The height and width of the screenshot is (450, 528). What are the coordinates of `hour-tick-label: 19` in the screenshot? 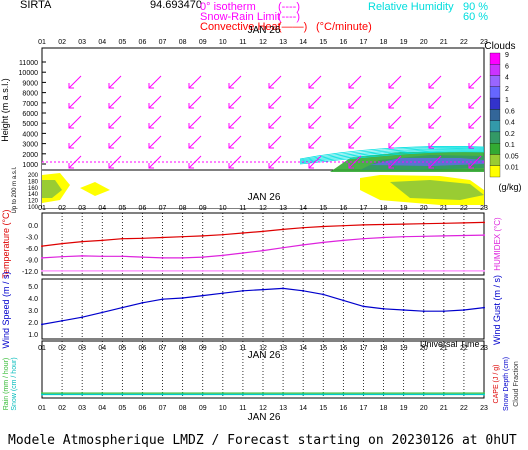 It's located at (404, 408).